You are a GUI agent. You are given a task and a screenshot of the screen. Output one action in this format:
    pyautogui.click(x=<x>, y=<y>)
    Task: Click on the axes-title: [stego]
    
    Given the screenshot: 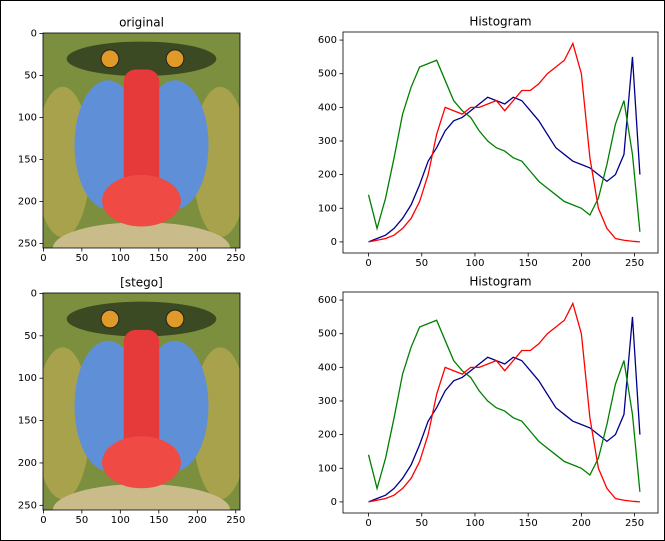 What is the action you would take?
    pyautogui.click(x=141, y=283)
    